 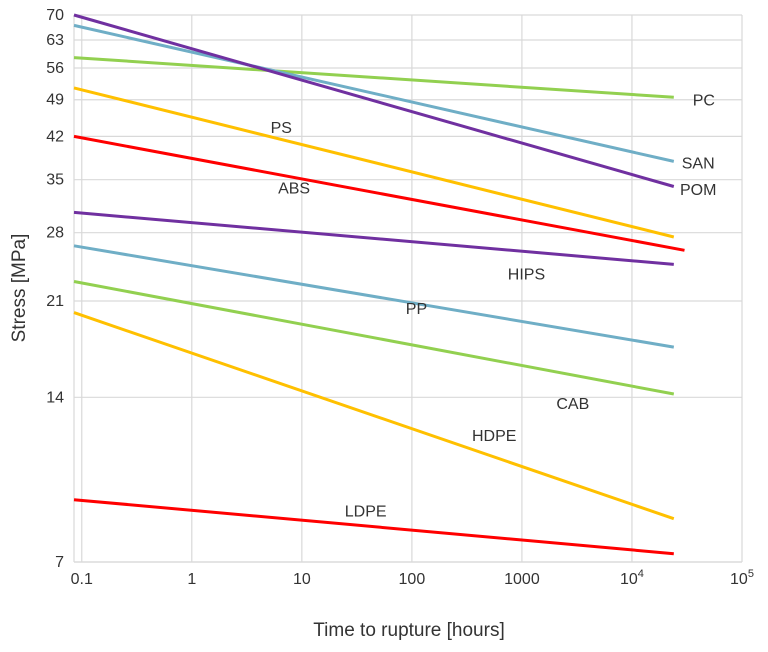 I want to click on series-label-ldpe: LDPE, so click(x=366, y=512).